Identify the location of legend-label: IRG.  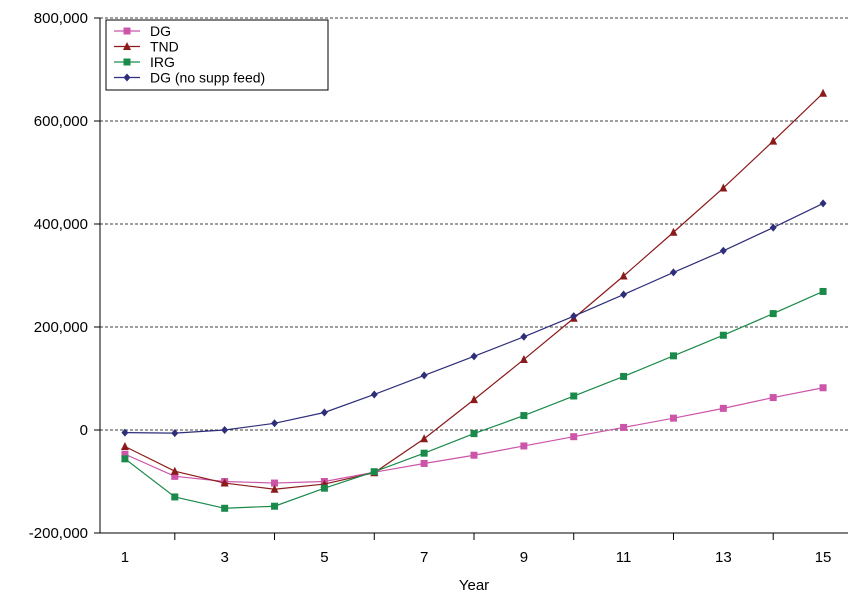
(162, 62).